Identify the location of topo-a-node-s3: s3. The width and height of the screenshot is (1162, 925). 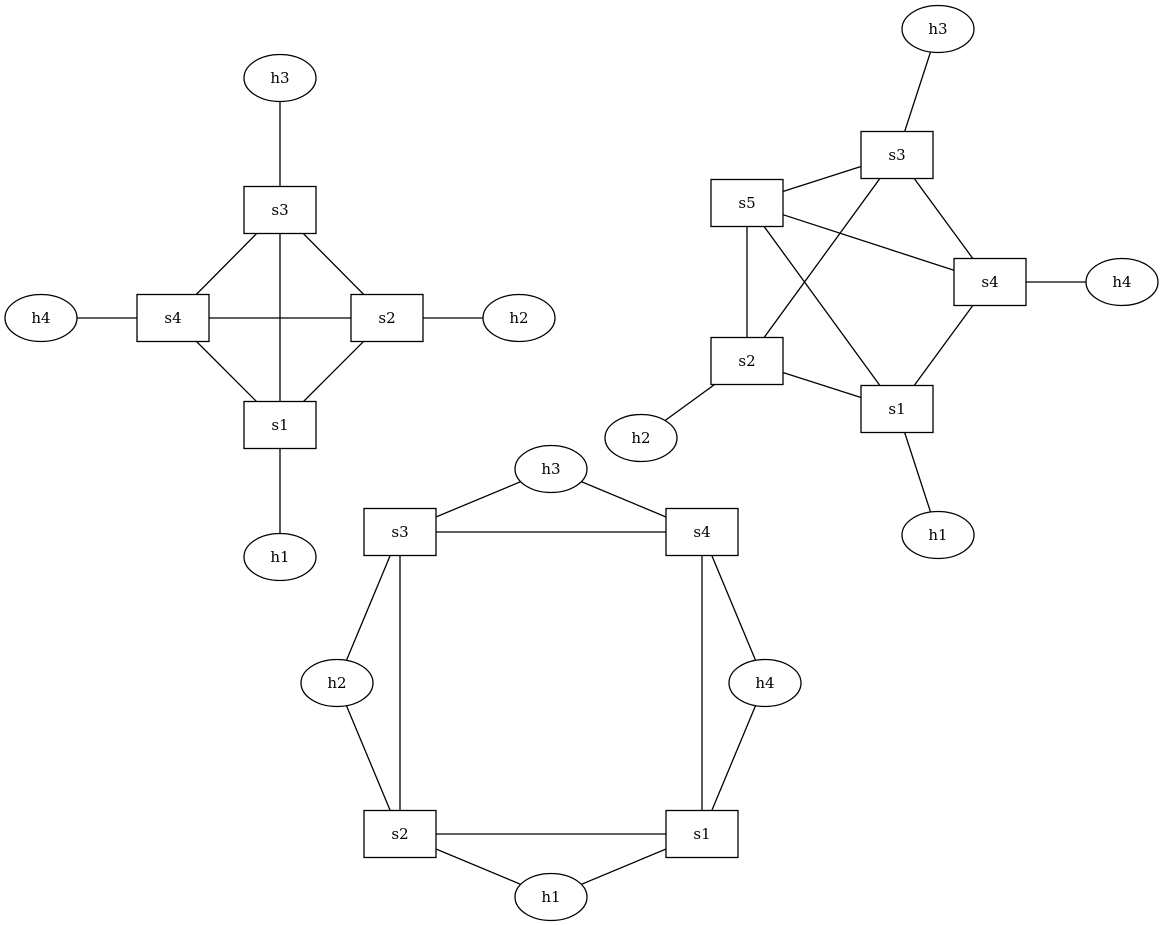
(280, 210).